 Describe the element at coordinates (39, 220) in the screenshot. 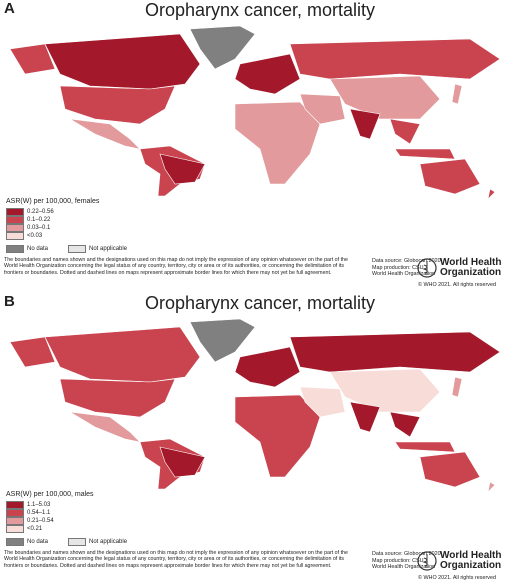

I see `legend-label: 0.1–0.22` at that location.